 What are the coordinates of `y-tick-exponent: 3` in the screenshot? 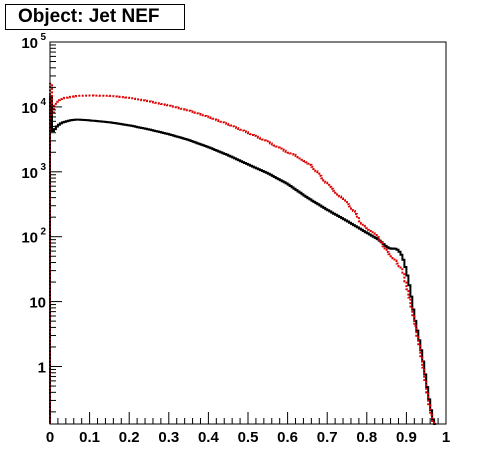 It's located at (43, 167).